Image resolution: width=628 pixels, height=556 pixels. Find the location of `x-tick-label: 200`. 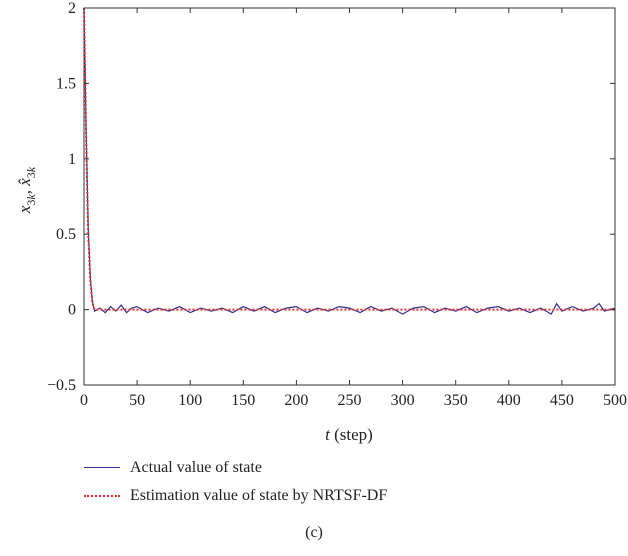

x-tick-label: 200 is located at coordinates (296, 400).